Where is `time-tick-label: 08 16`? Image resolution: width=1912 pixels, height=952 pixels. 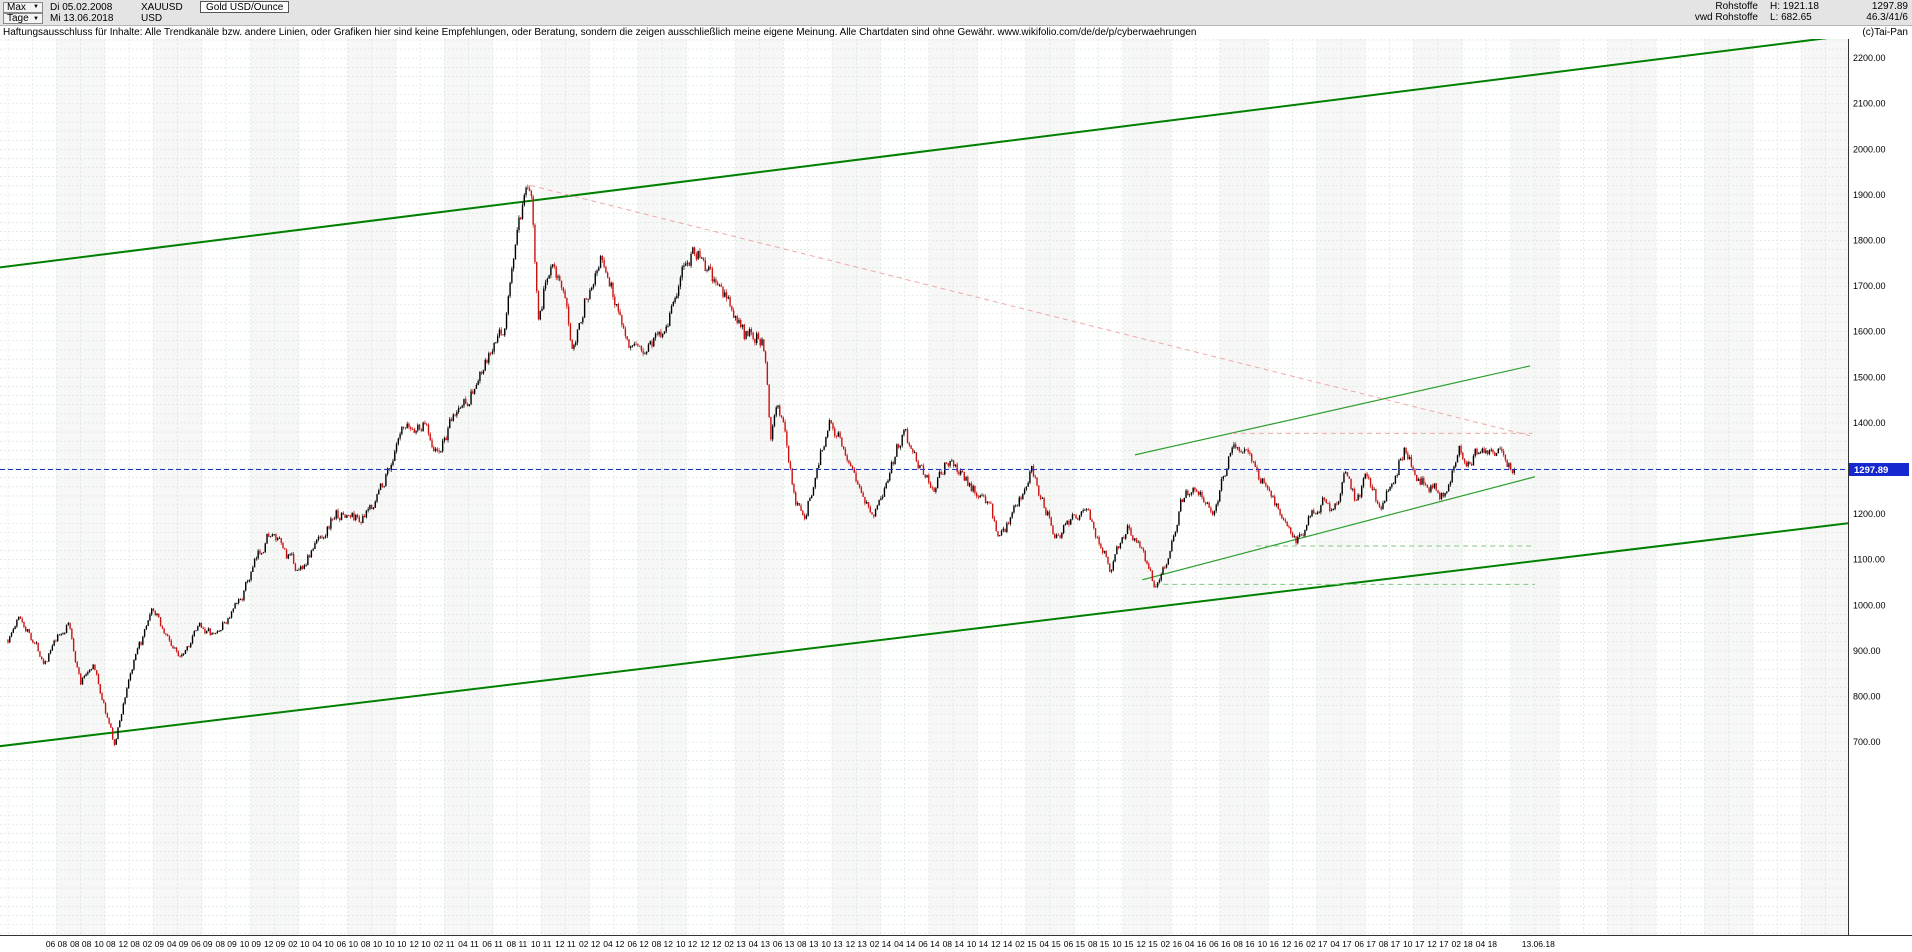 time-tick-label: 08 16 is located at coordinates (1244, 944).